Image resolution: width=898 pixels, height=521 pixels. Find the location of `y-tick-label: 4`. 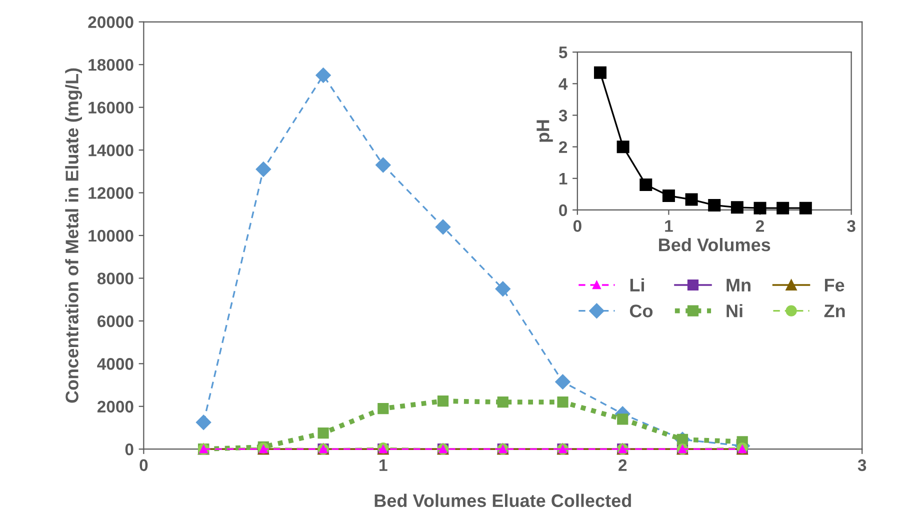

y-tick-label: 4 is located at coordinates (563, 84).